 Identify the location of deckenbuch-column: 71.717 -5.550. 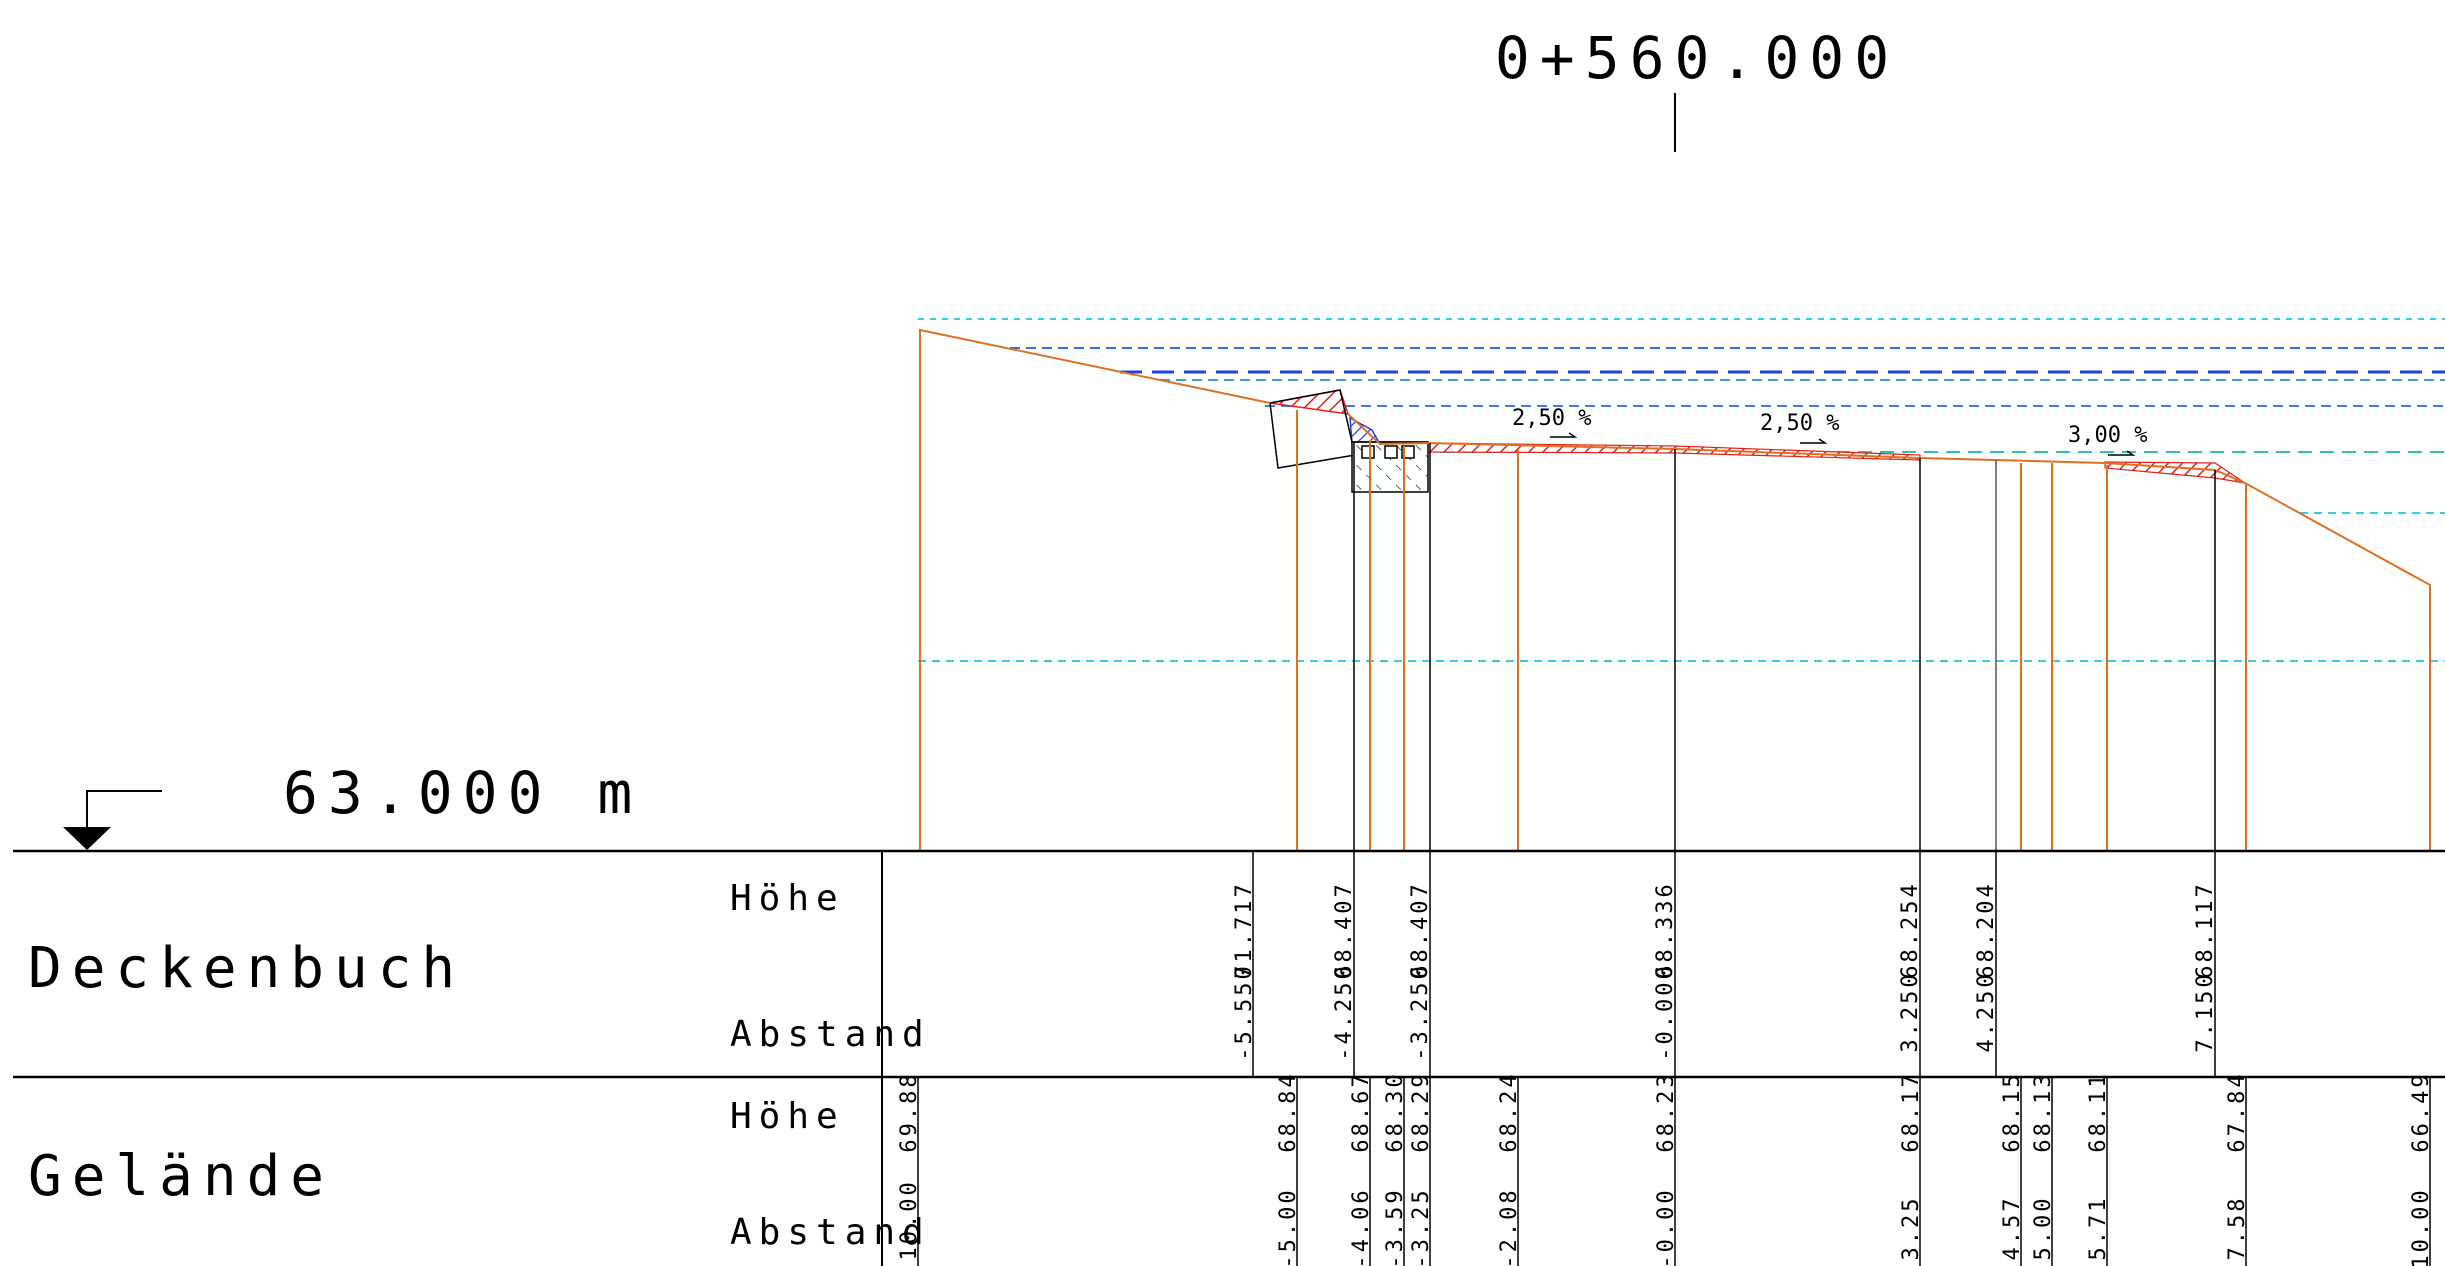
(1244, 964).